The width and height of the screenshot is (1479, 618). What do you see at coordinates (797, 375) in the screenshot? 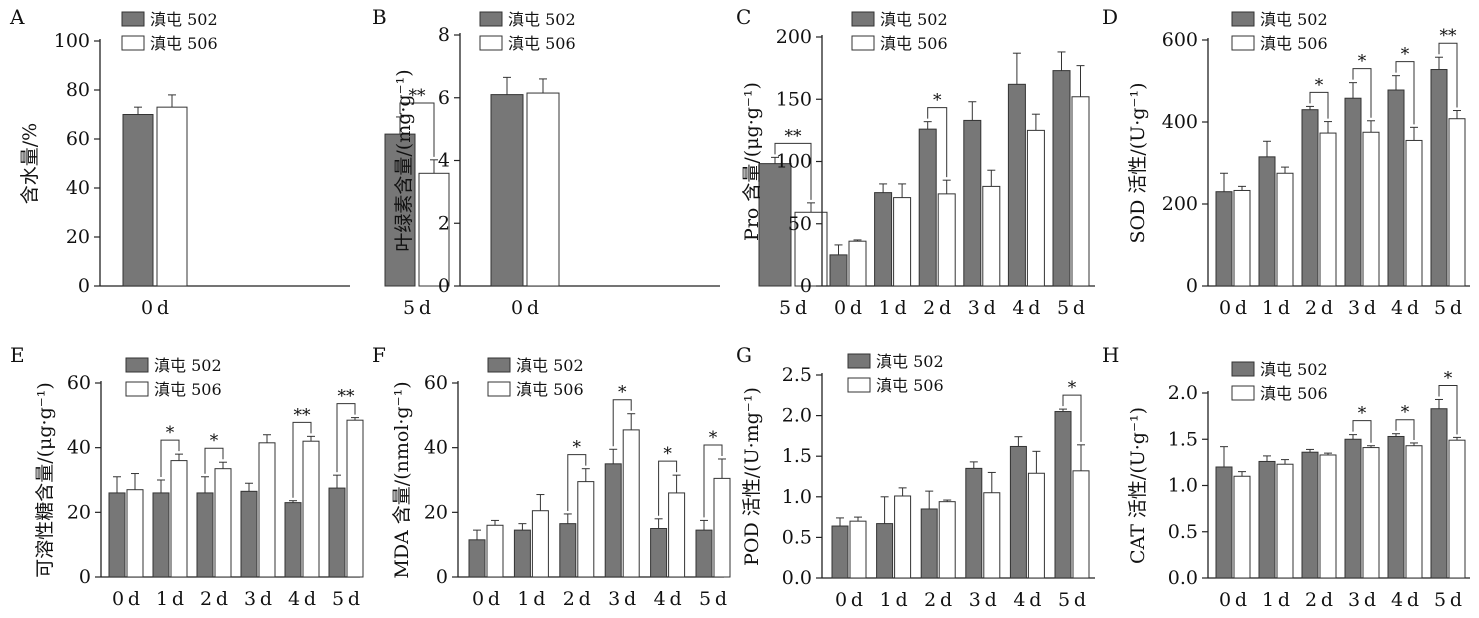
I see `y-tick-label: 2.5` at bounding box center [797, 375].